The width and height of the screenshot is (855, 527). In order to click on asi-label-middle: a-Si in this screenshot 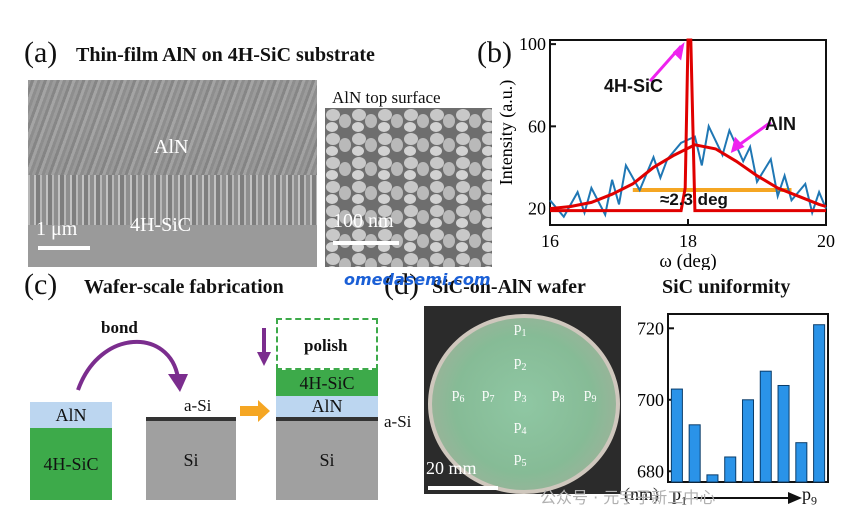, I will do `click(198, 405)`.